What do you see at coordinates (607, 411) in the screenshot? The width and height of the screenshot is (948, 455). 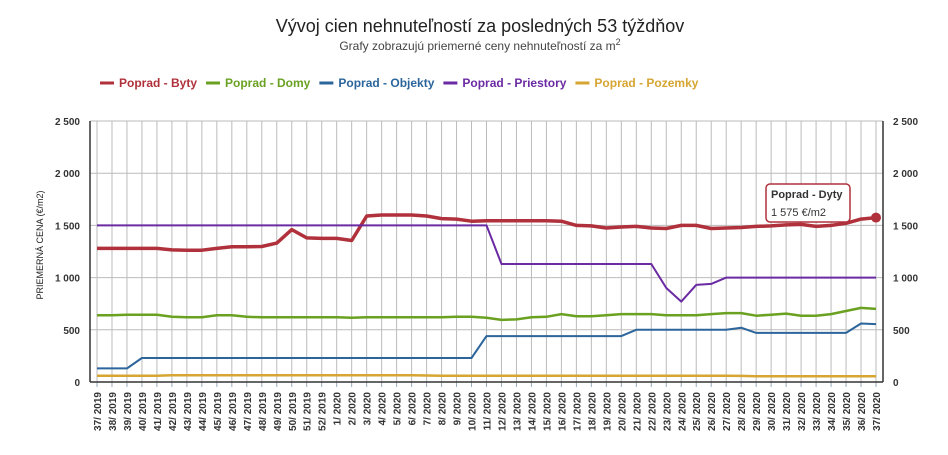 I see `x-tick-label: 19/ 2020` at bounding box center [607, 411].